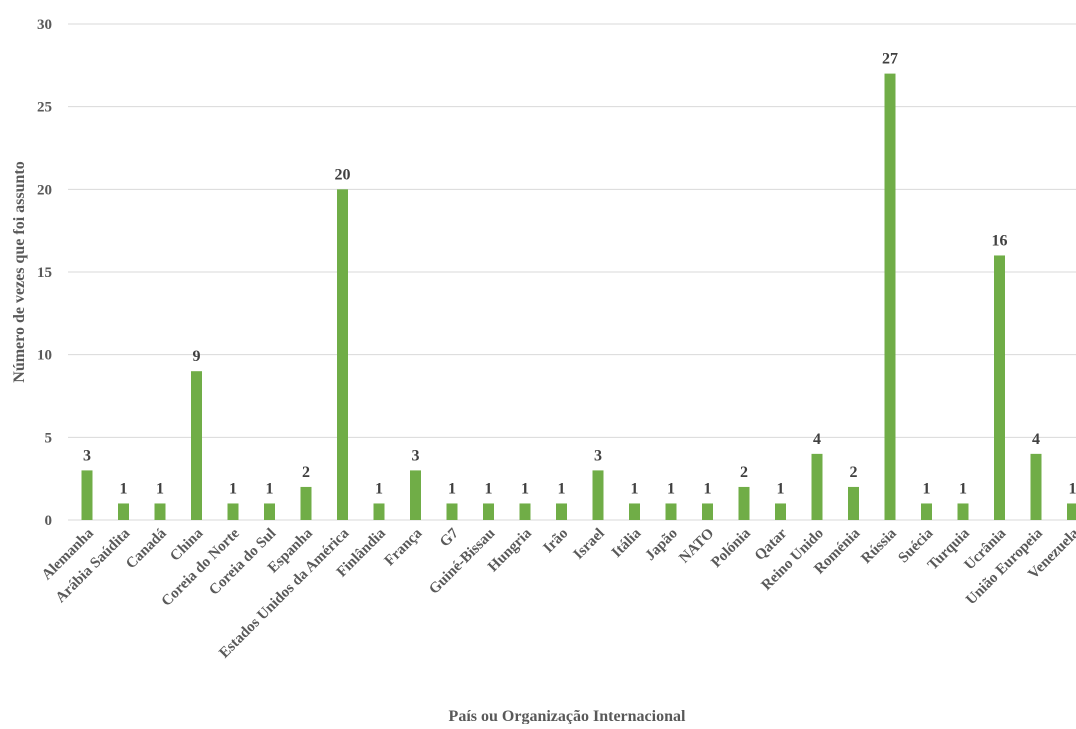 The width and height of the screenshot is (1076, 729). Describe the element at coordinates (556, 541) in the screenshot. I see `x-tick-label: Irão` at that location.